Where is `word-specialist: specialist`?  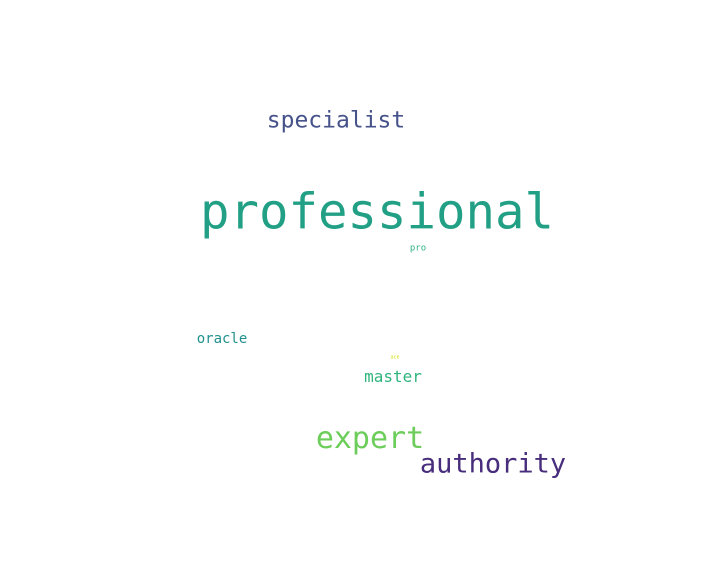 word-specialist: specialist is located at coordinates (336, 120).